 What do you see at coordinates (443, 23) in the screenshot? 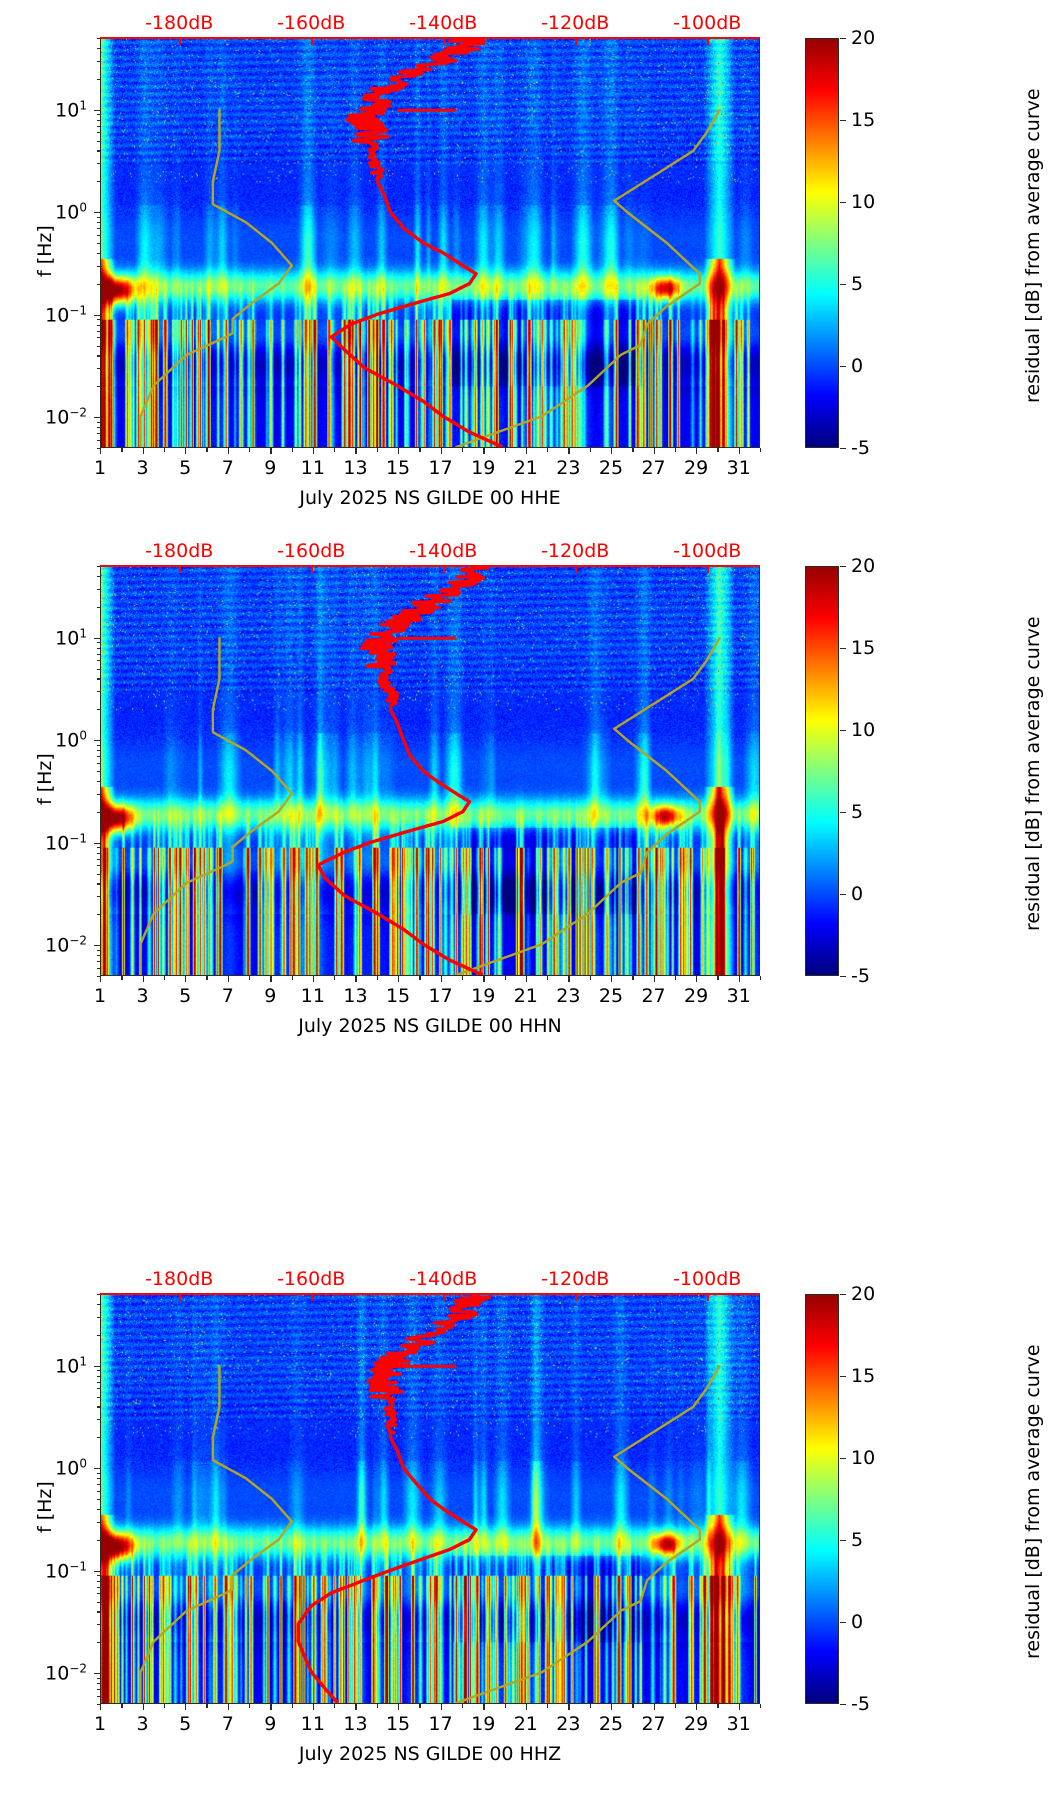
I see `top-axis-label: -140dB` at bounding box center [443, 23].